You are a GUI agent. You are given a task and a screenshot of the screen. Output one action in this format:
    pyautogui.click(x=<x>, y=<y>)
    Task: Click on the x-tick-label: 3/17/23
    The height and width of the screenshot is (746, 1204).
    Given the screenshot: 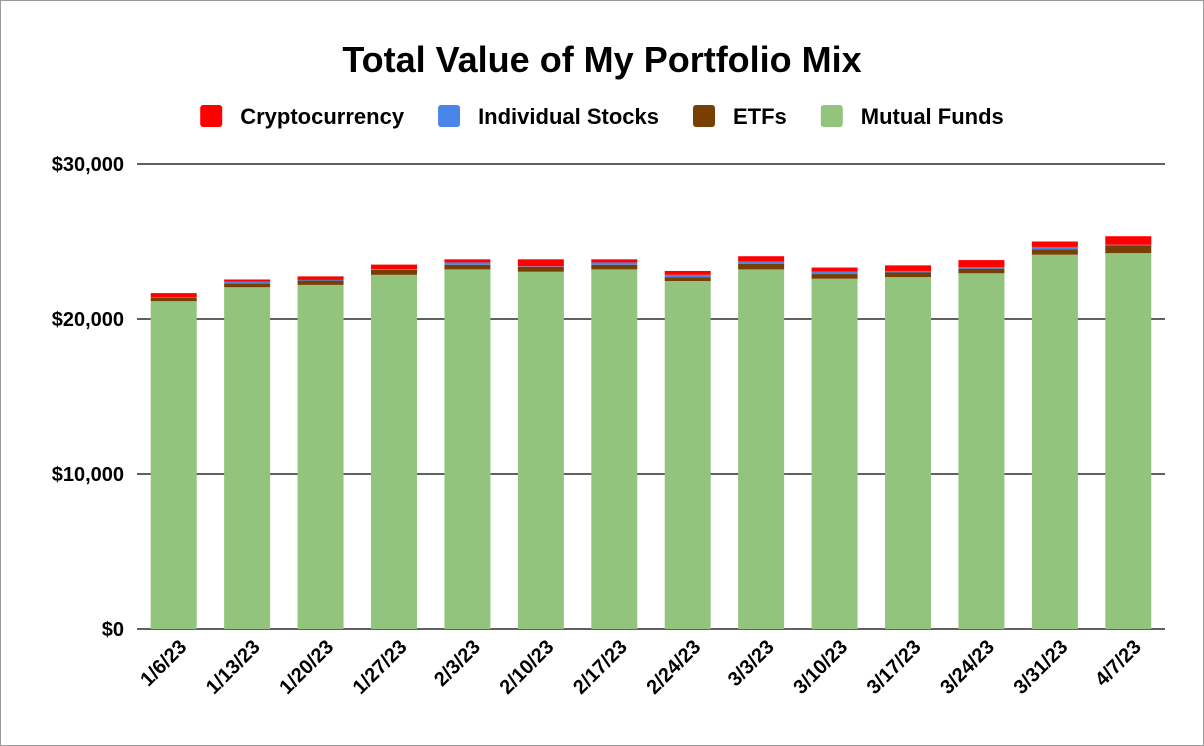 What is the action you would take?
    pyautogui.click(x=894, y=667)
    